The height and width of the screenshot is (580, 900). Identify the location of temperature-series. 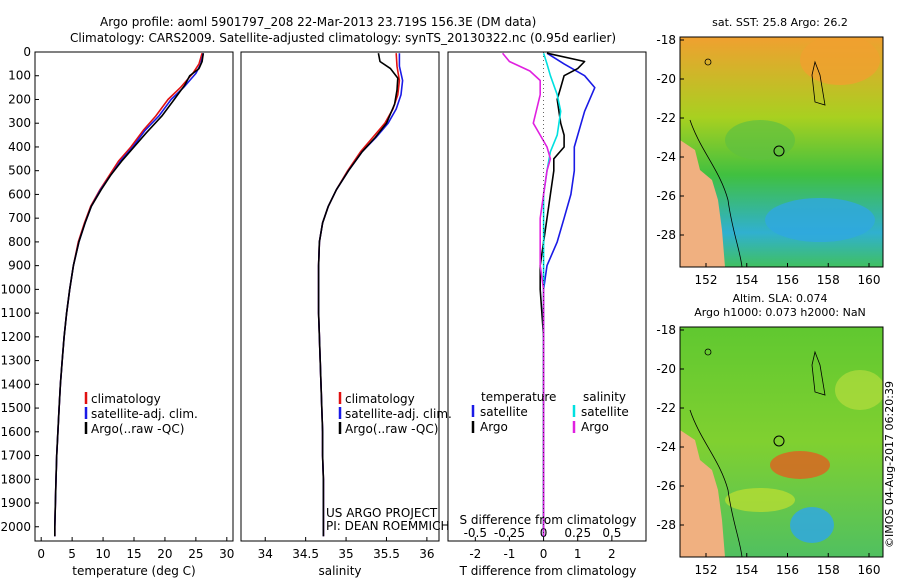
(129, 294).